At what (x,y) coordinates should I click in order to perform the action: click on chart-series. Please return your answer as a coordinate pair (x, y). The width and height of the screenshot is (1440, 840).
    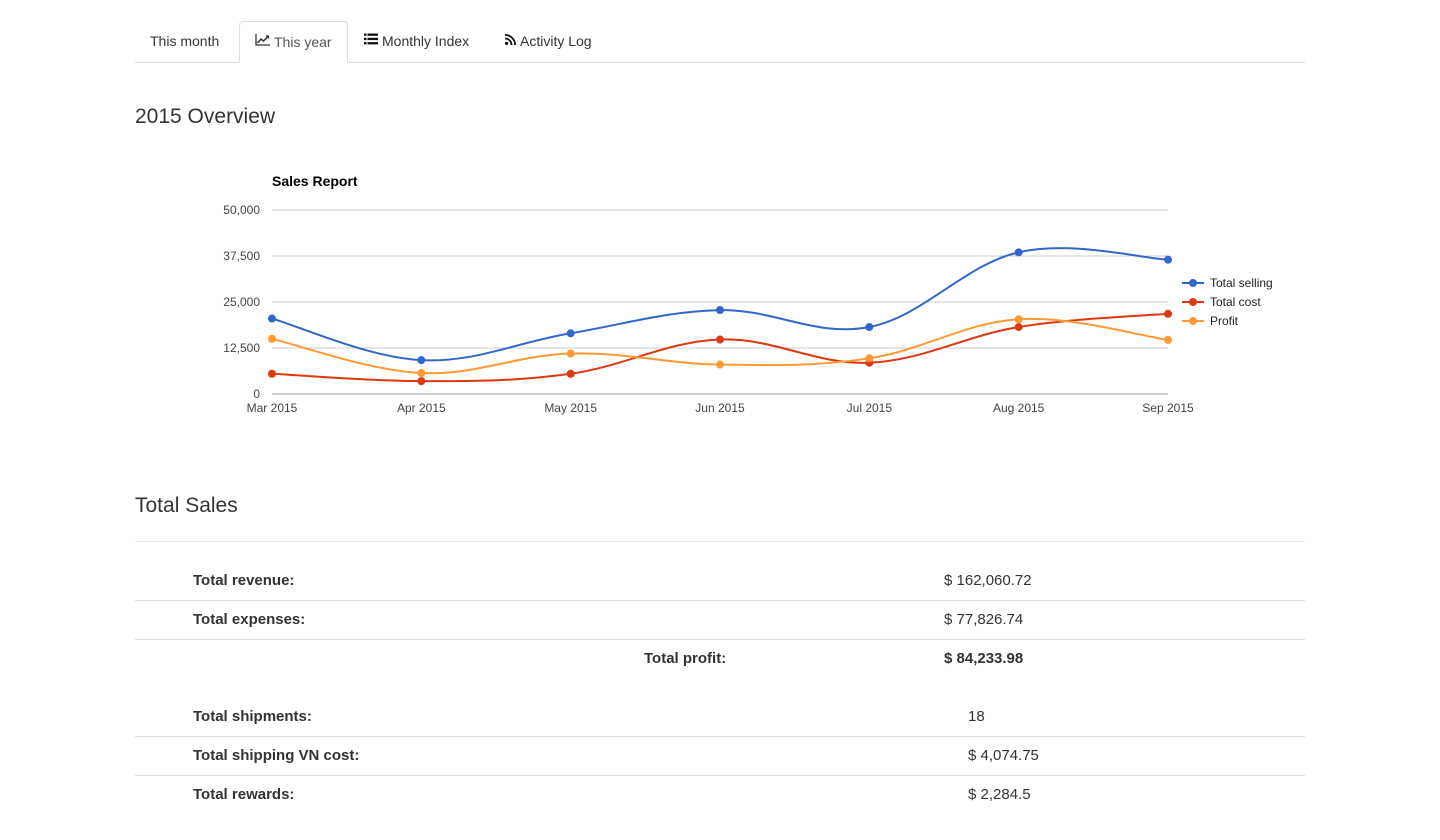
    Looking at the image, I should click on (720, 316).